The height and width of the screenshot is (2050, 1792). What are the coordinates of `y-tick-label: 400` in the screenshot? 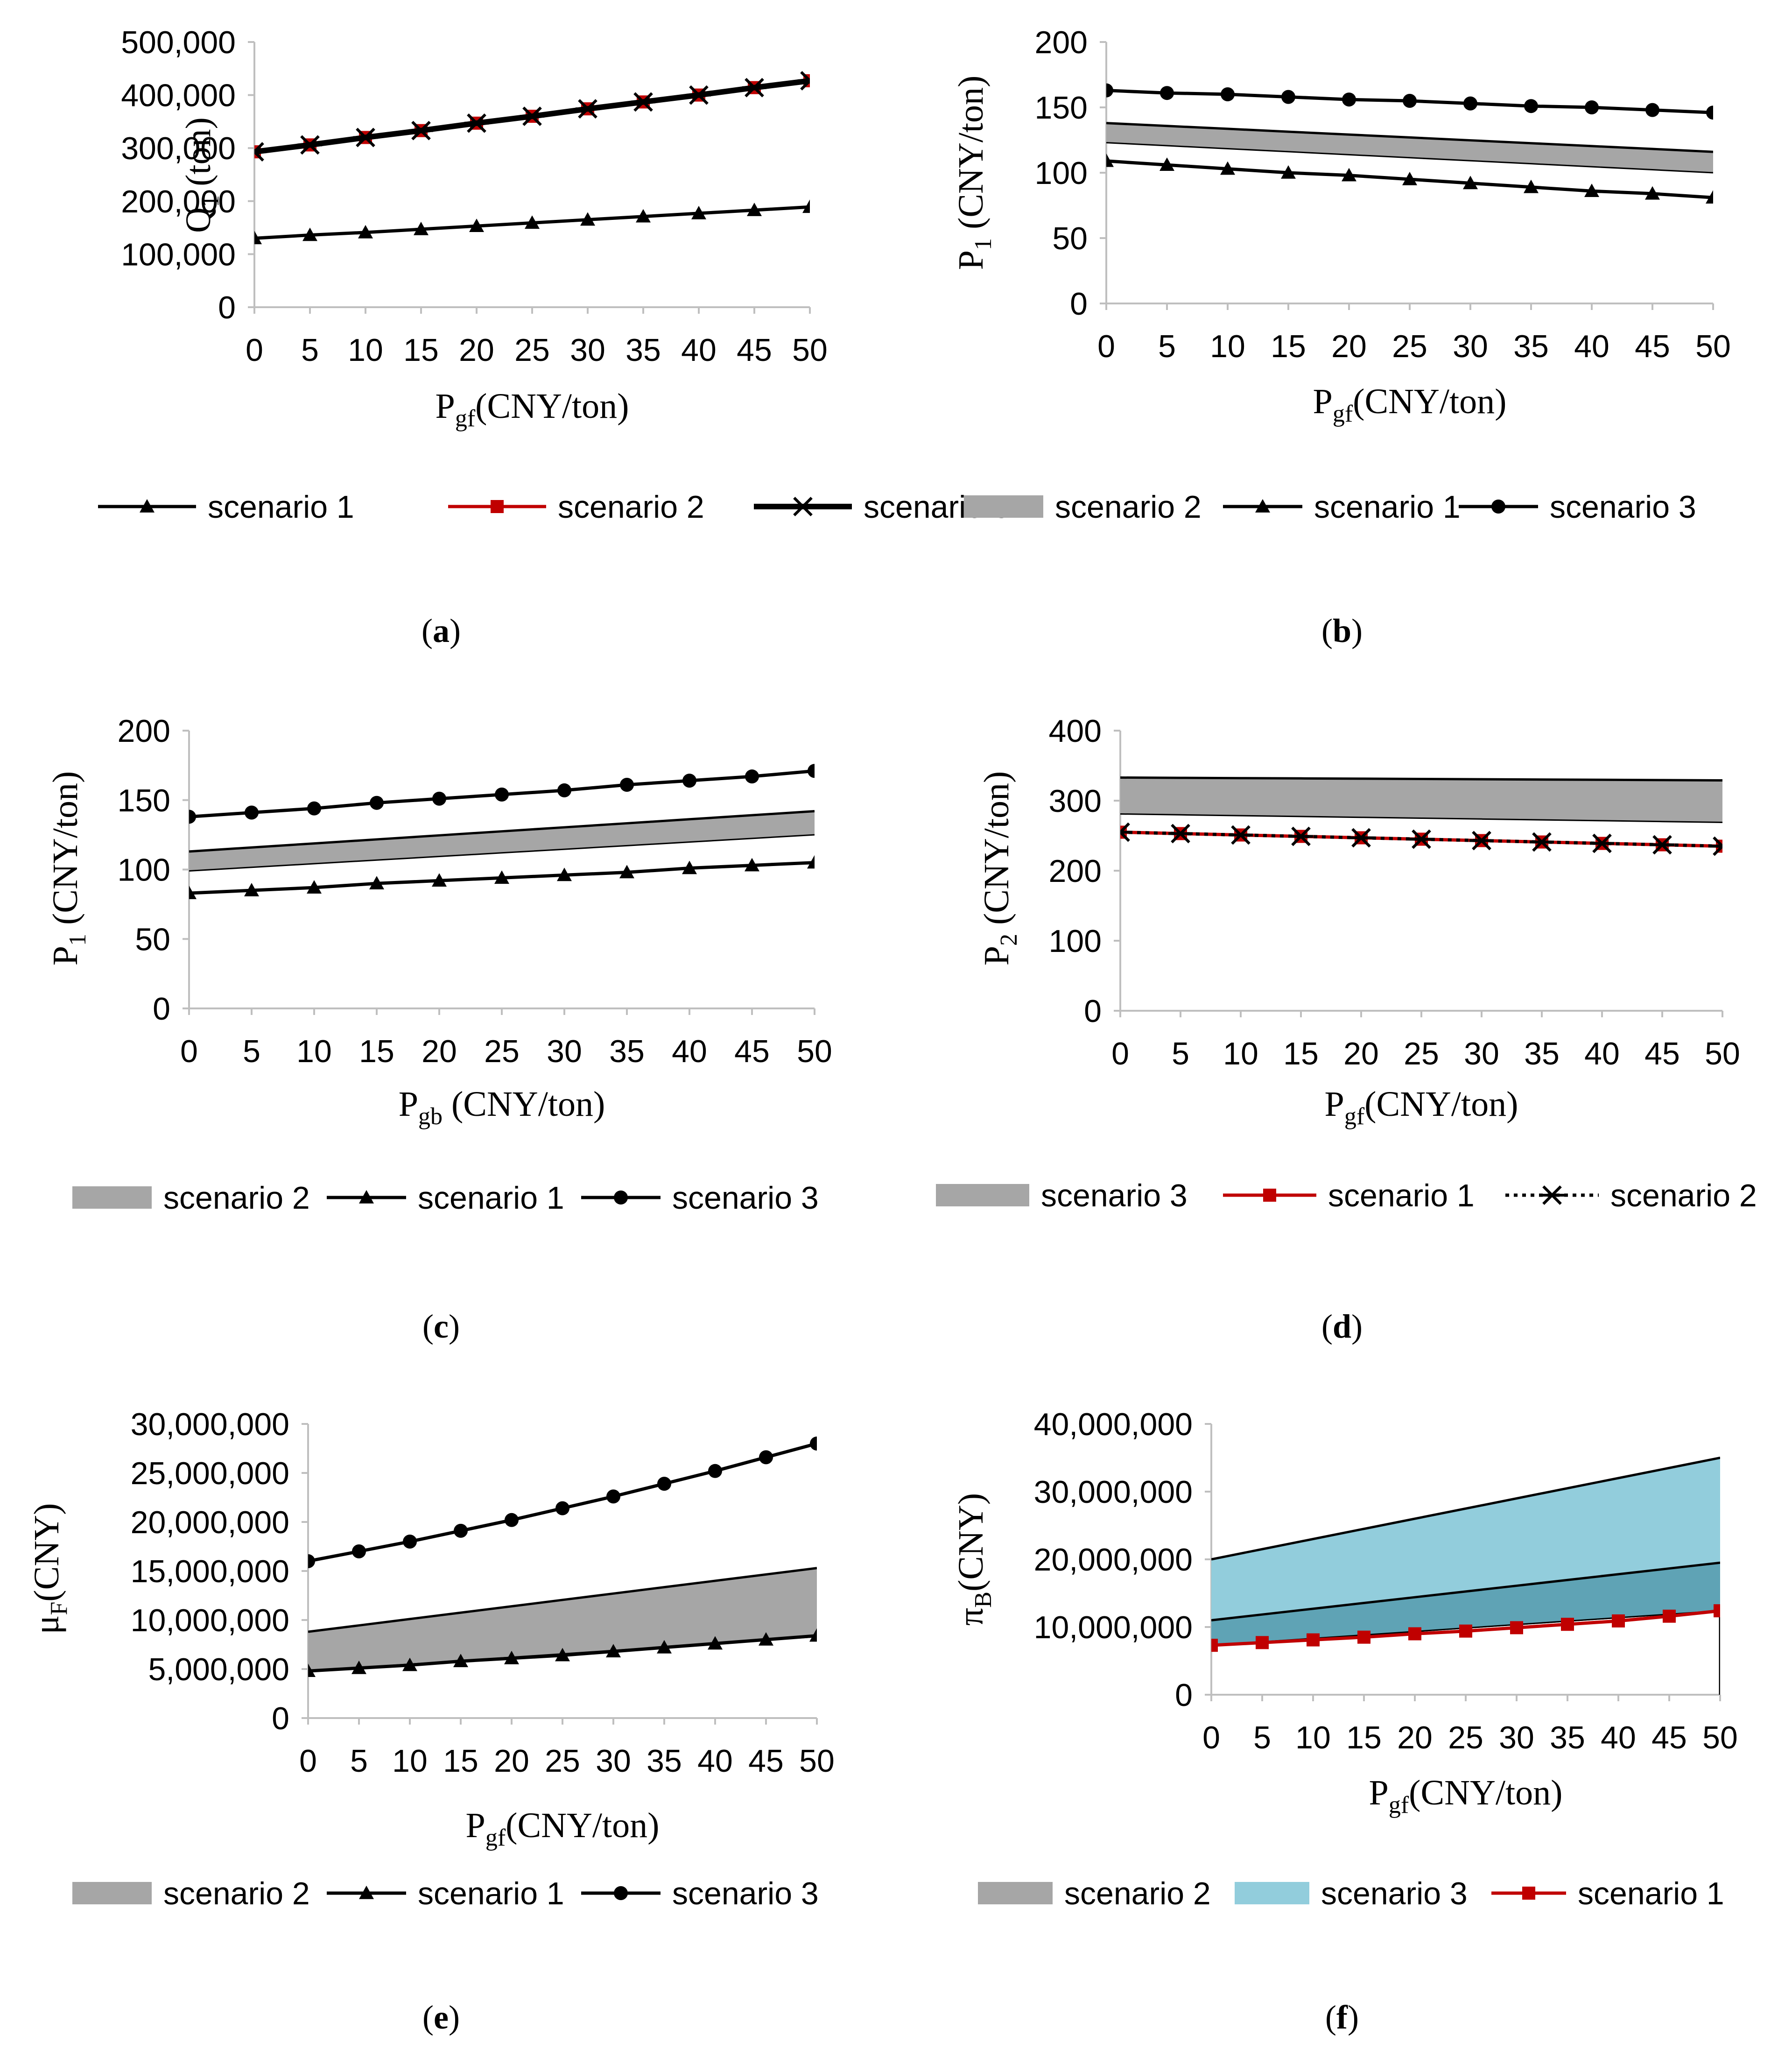 It's located at (1076, 731).